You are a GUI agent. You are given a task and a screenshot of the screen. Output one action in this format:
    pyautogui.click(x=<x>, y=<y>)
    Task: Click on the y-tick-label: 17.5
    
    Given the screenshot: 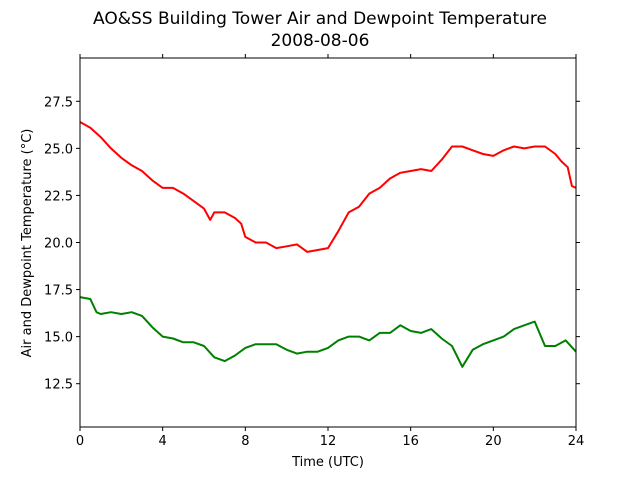 What is the action you would take?
    pyautogui.click(x=58, y=291)
    